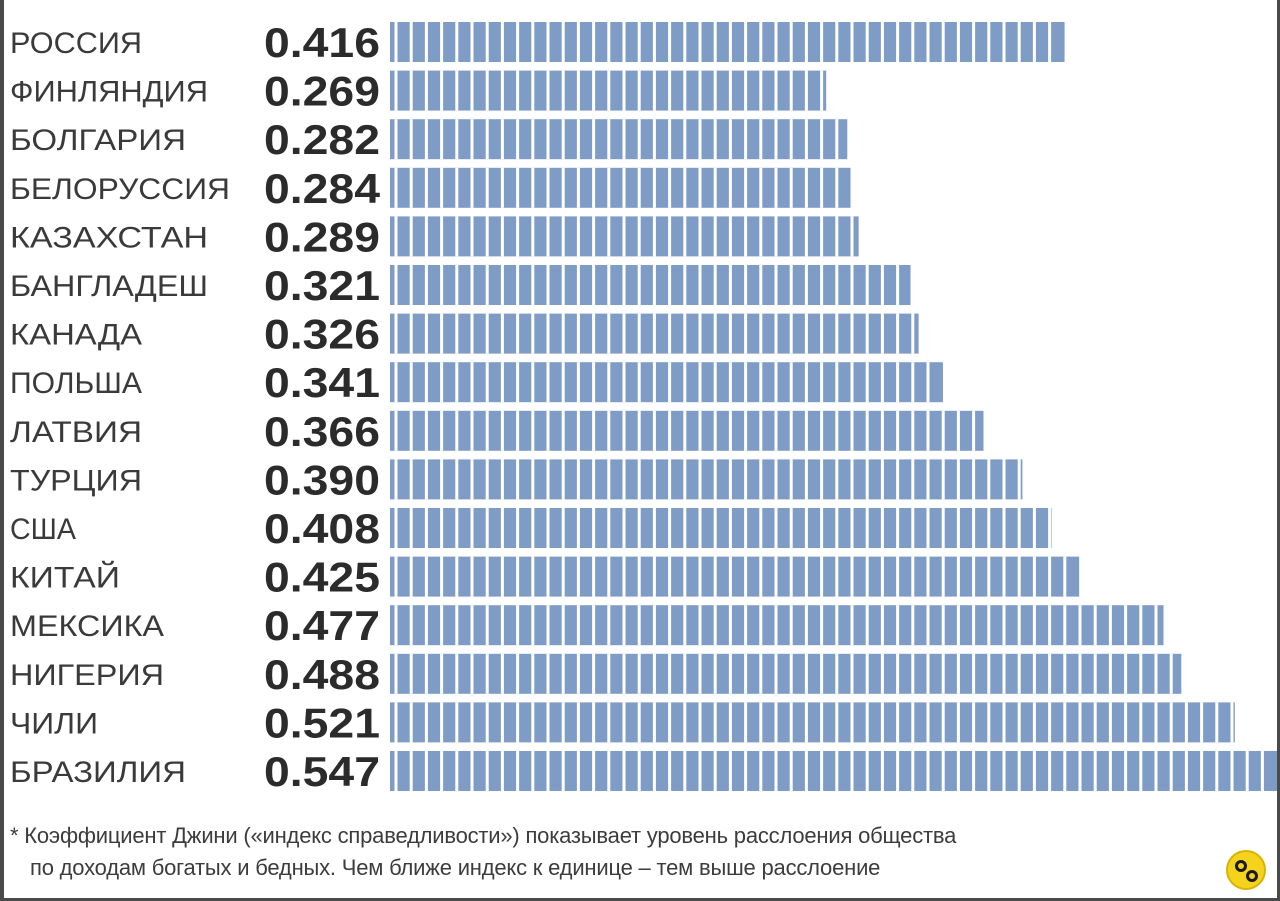 This screenshot has height=901, width=1280. What do you see at coordinates (76, 432) in the screenshot?
I see `category-label: ЛАТВИЯ` at bounding box center [76, 432].